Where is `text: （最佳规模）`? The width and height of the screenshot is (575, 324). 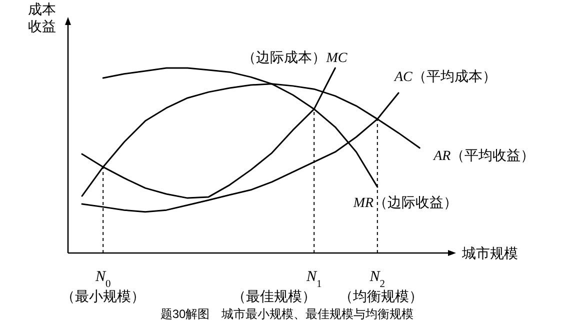 text: （最佳规模） is located at coordinates (274, 297).